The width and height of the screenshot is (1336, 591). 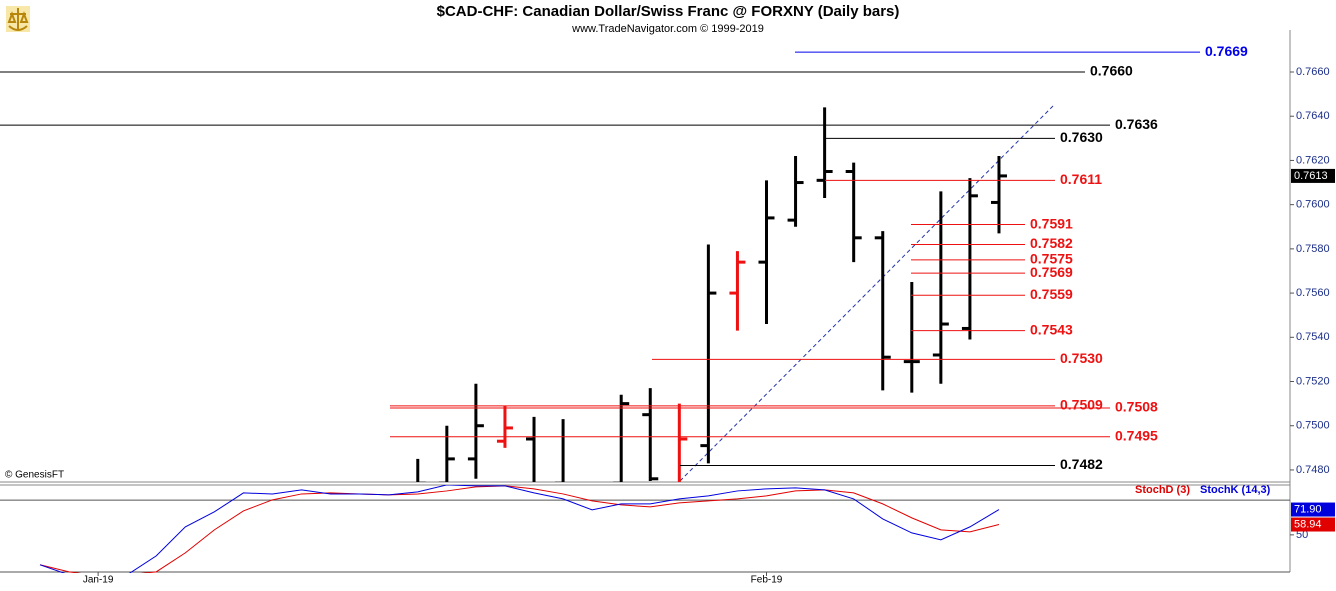 I want to click on level-label: 0.7611, so click(x=1081, y=179).